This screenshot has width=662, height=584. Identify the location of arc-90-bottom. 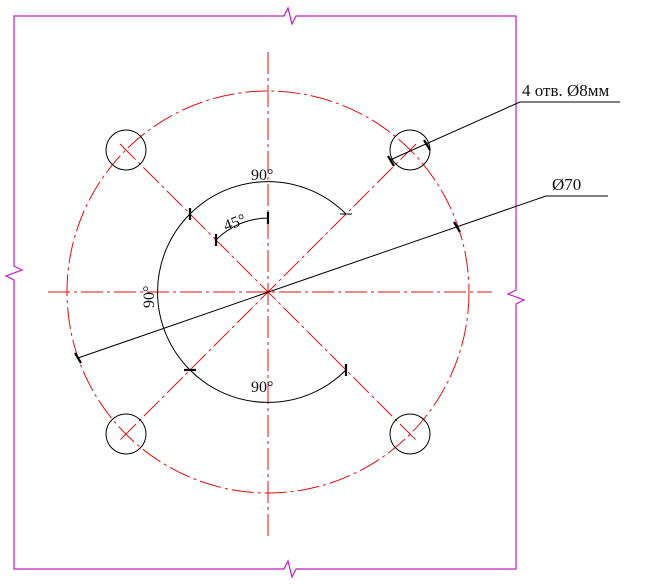
(268, 386).